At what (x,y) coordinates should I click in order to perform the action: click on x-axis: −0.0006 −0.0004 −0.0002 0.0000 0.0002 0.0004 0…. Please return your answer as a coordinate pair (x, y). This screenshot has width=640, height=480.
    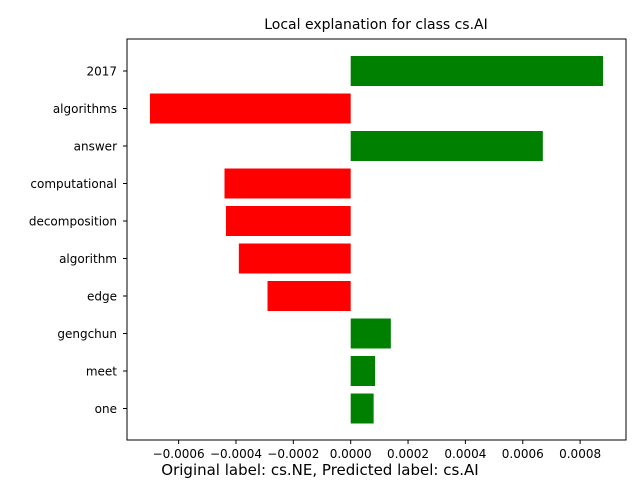
    Looking at the image, I should click on (377, 450).